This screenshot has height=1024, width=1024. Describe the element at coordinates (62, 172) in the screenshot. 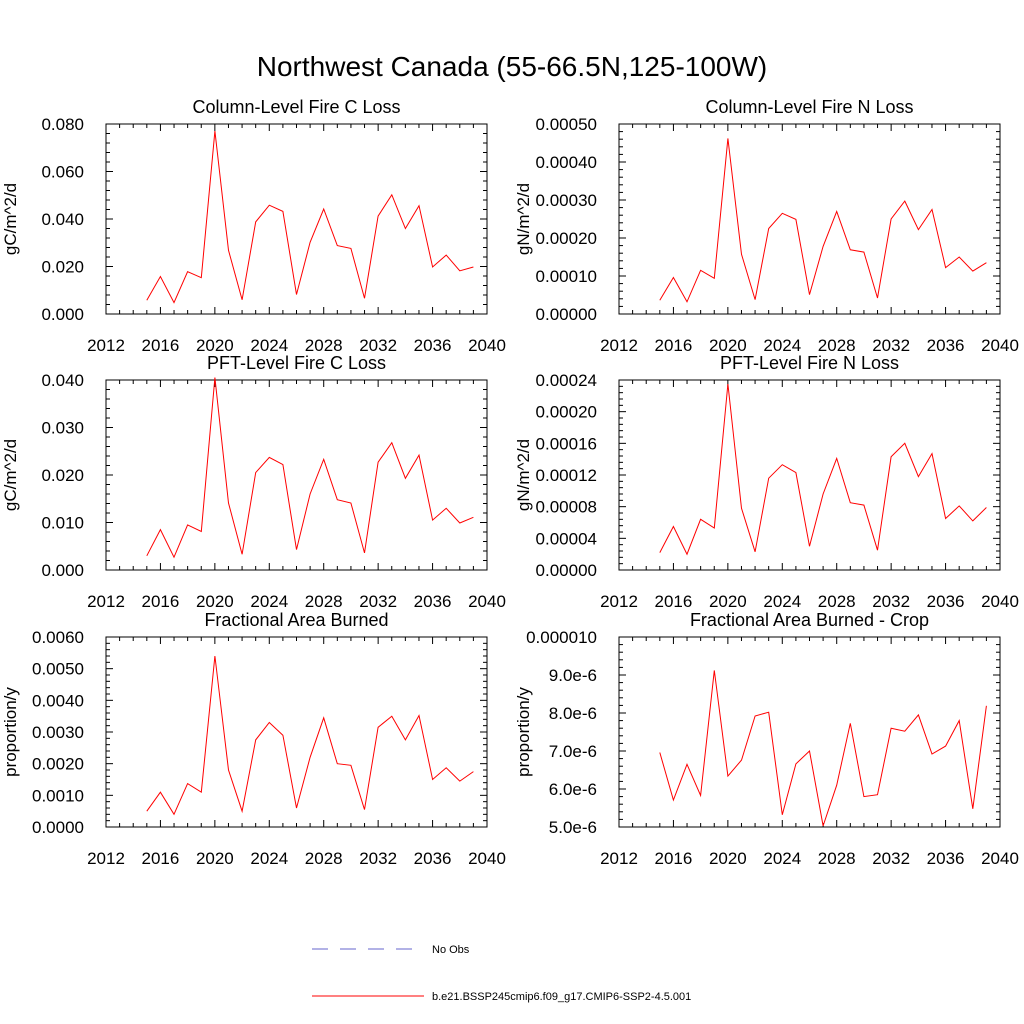

I see `y-tick-label: 0.060` at that location.